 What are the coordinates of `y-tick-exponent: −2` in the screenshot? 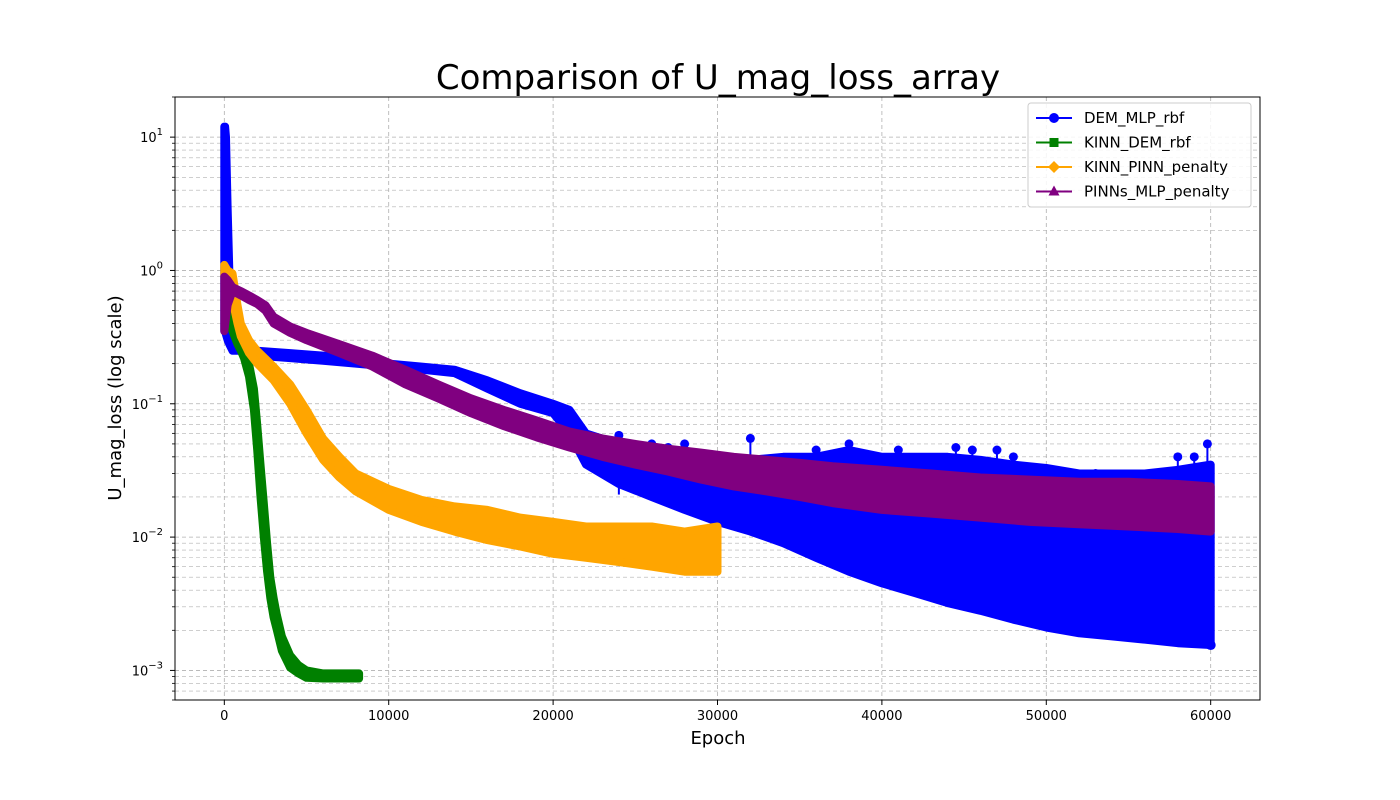 It's located at (155, 532).